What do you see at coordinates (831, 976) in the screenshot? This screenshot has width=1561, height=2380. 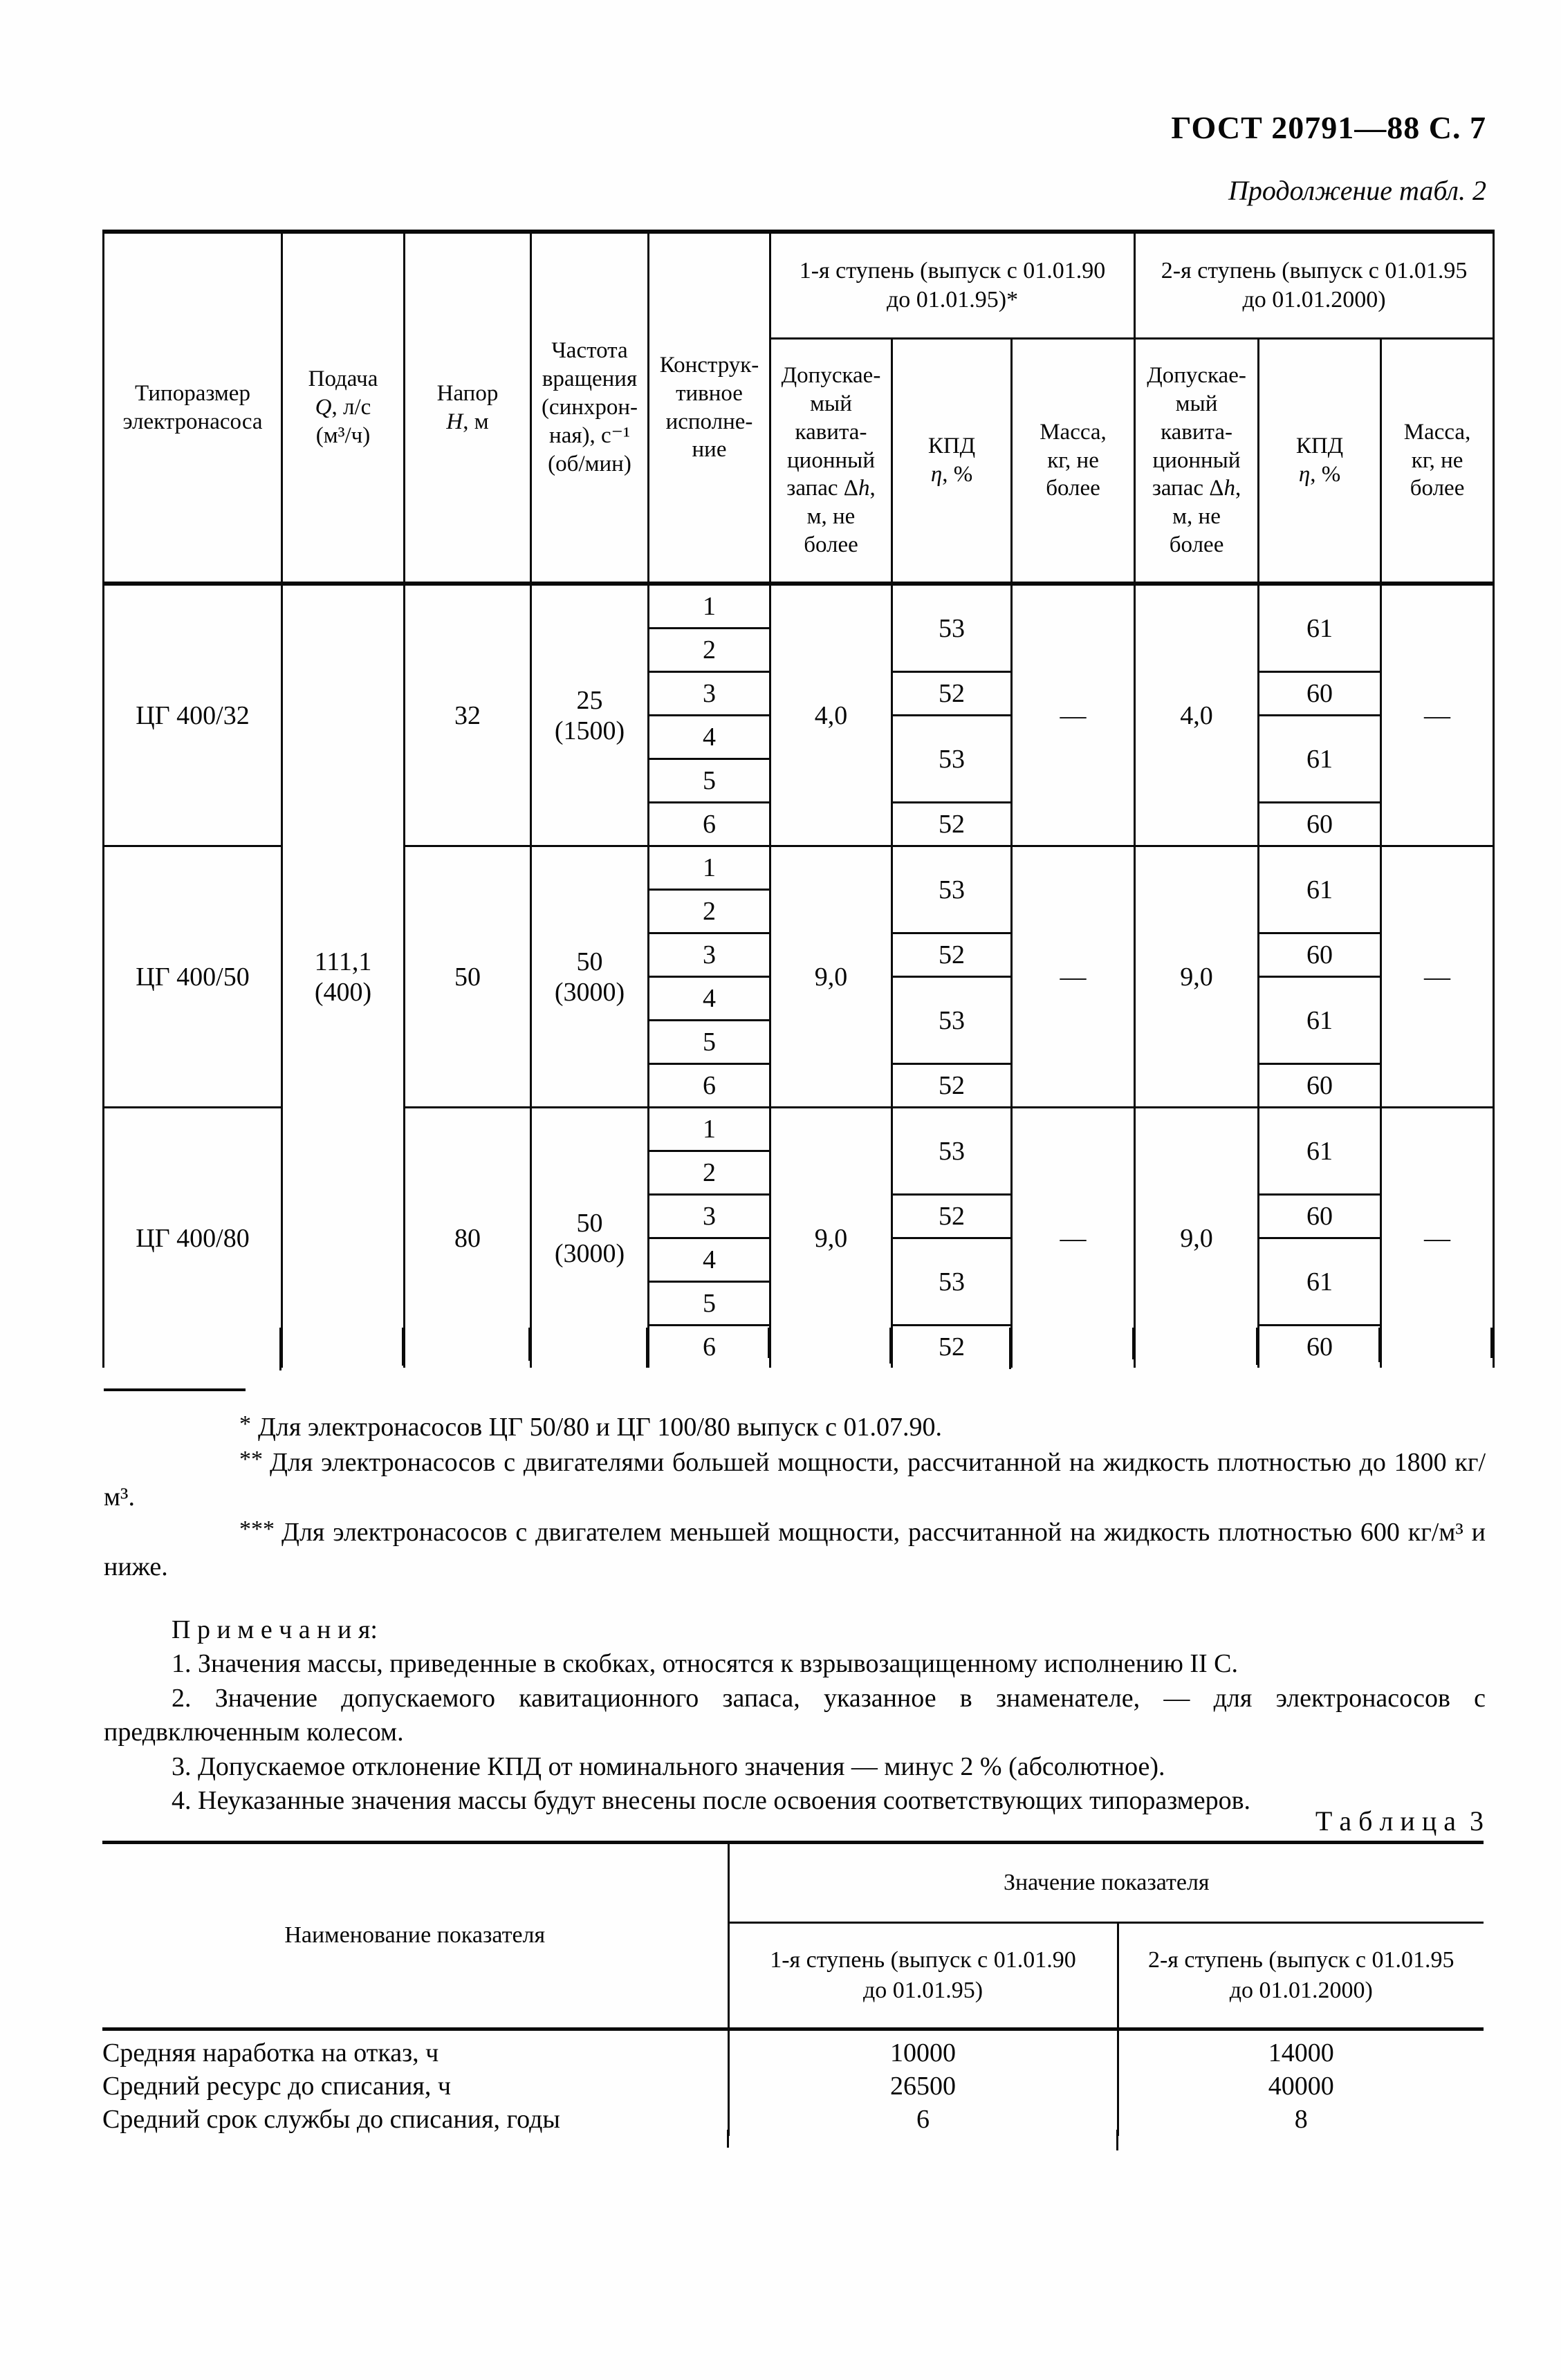 I see `cell-dop1: 9,0` at bounding box center [831, 976].